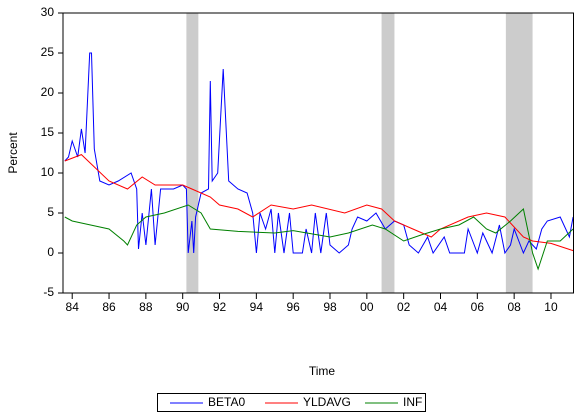 The width and height of the screenshot is (574, 413). Describe the element at coordinates (551, 307) in the screenshot. I see `x-tick-label: 10` at that location.